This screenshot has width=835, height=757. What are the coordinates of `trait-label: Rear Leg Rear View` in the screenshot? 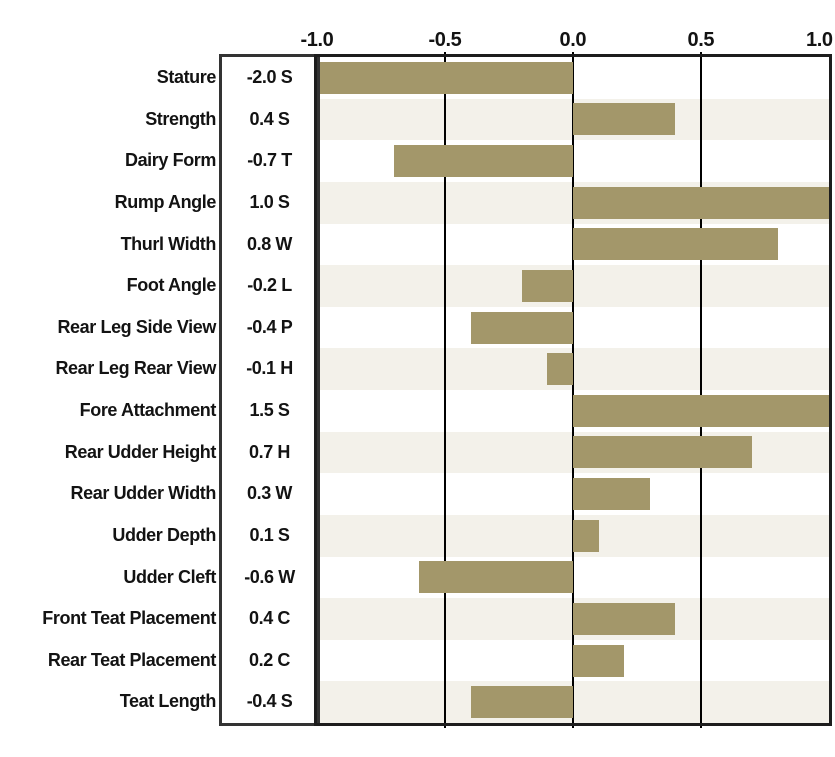 It's located at (135, 368).